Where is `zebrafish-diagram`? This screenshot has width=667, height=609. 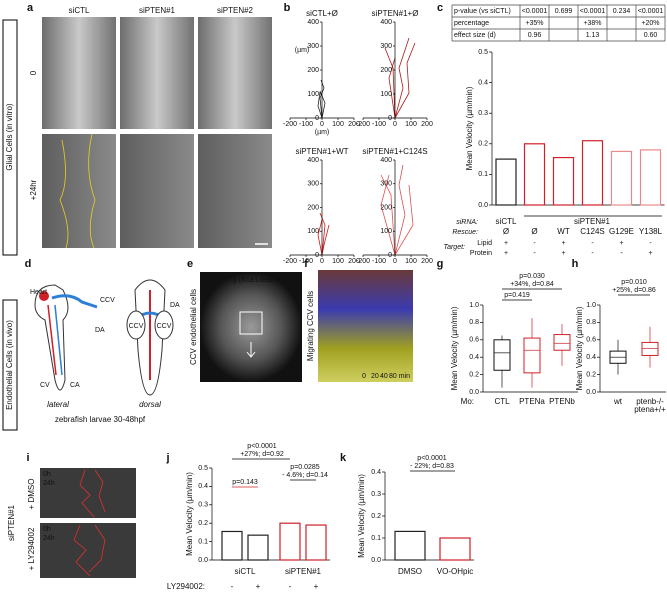
zebrafish-diagram is located at coordinates (104, 337).